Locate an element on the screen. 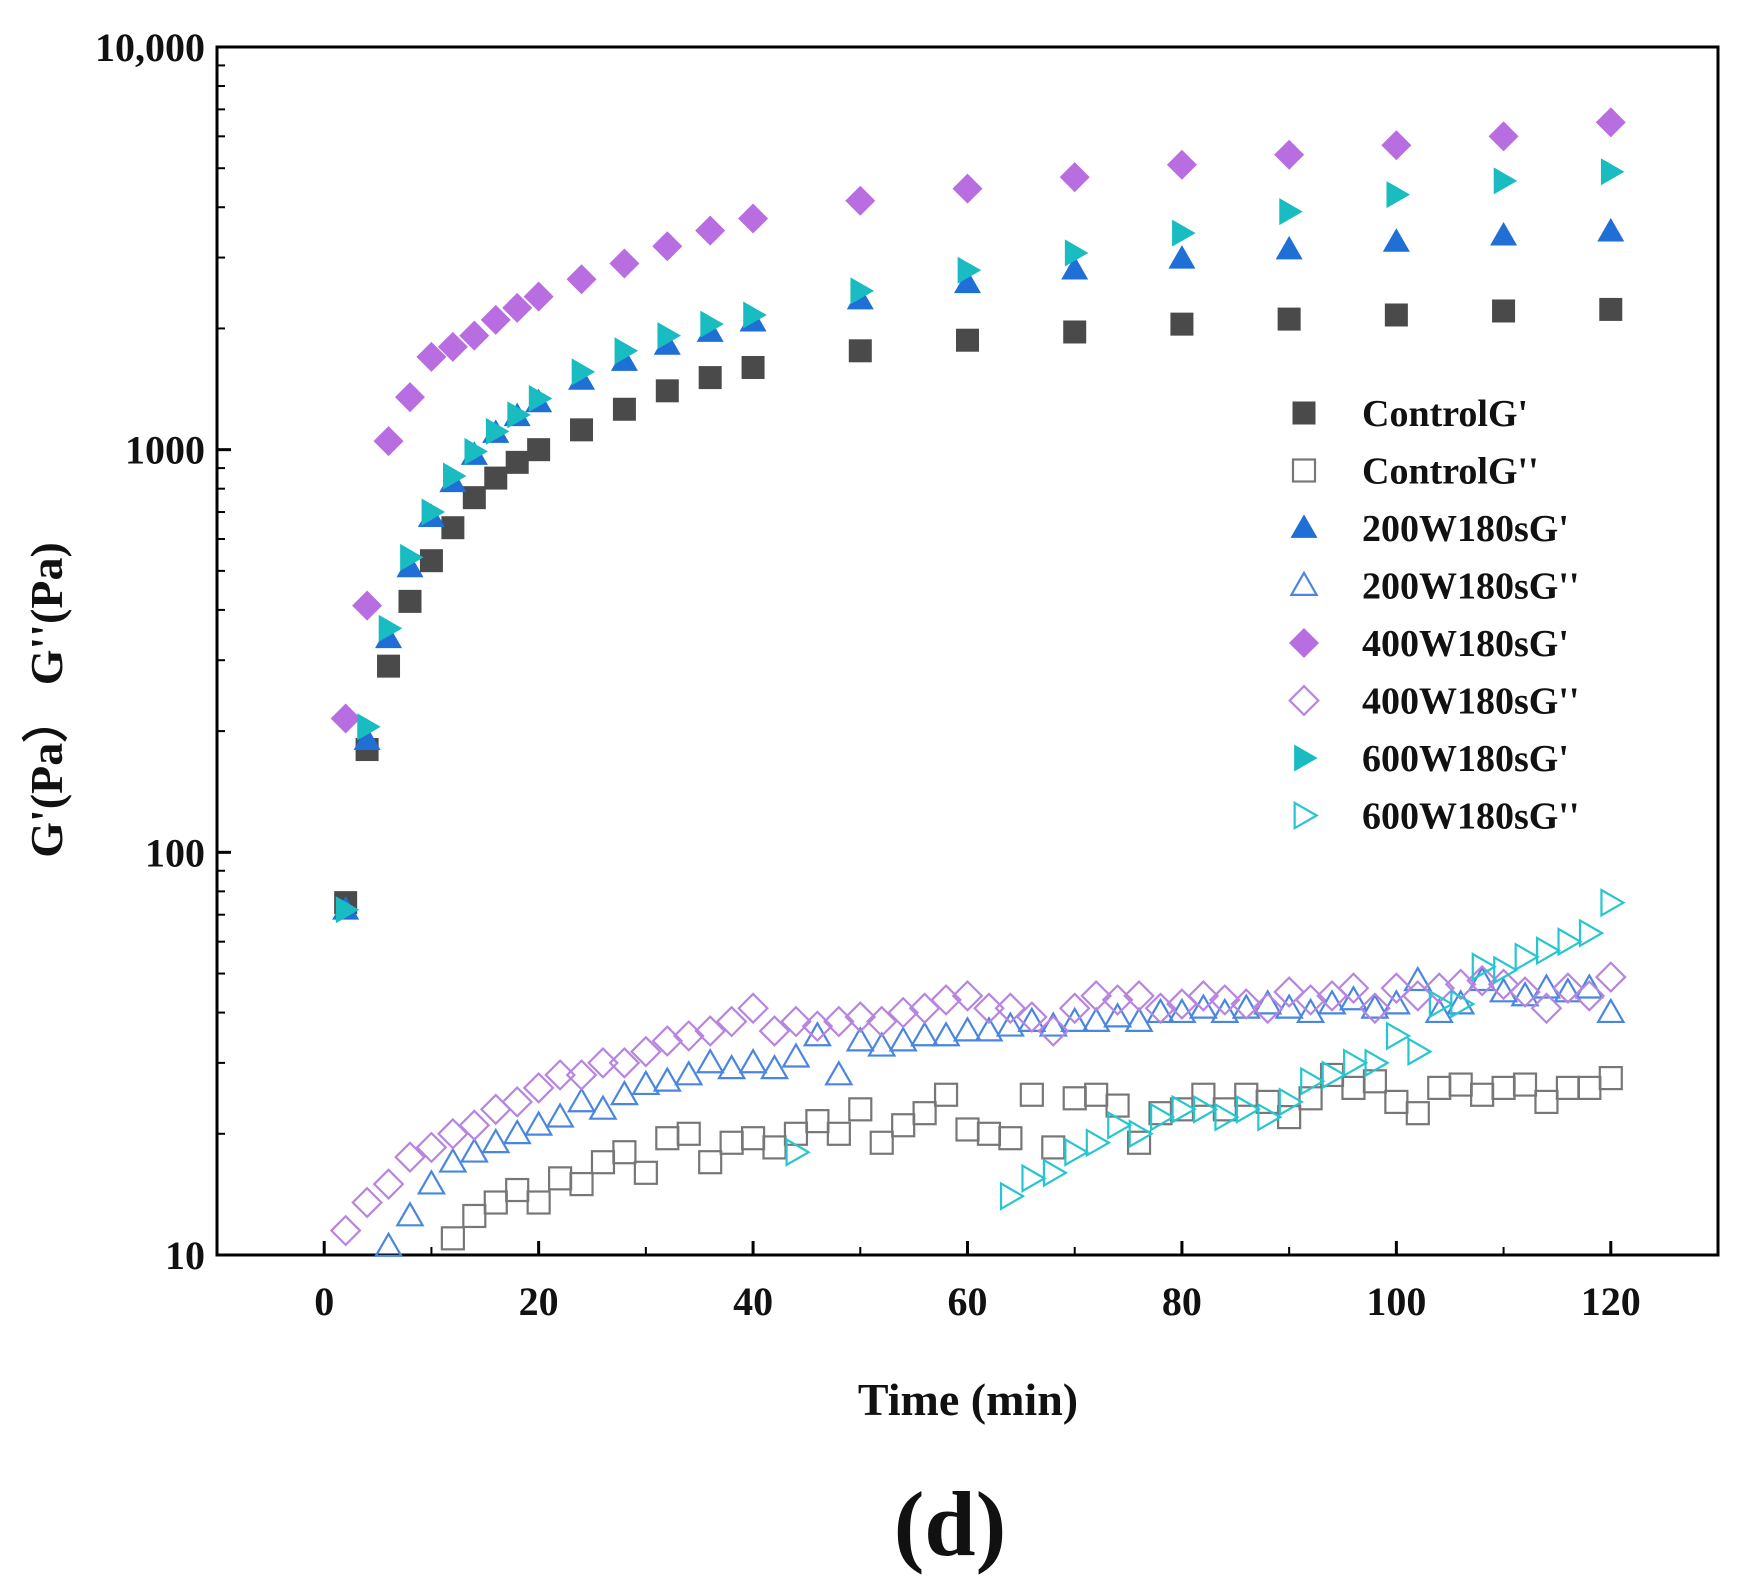 The image size is (1742, 1584). y-tick-label: 10 is located at coordinates (185, 1255).